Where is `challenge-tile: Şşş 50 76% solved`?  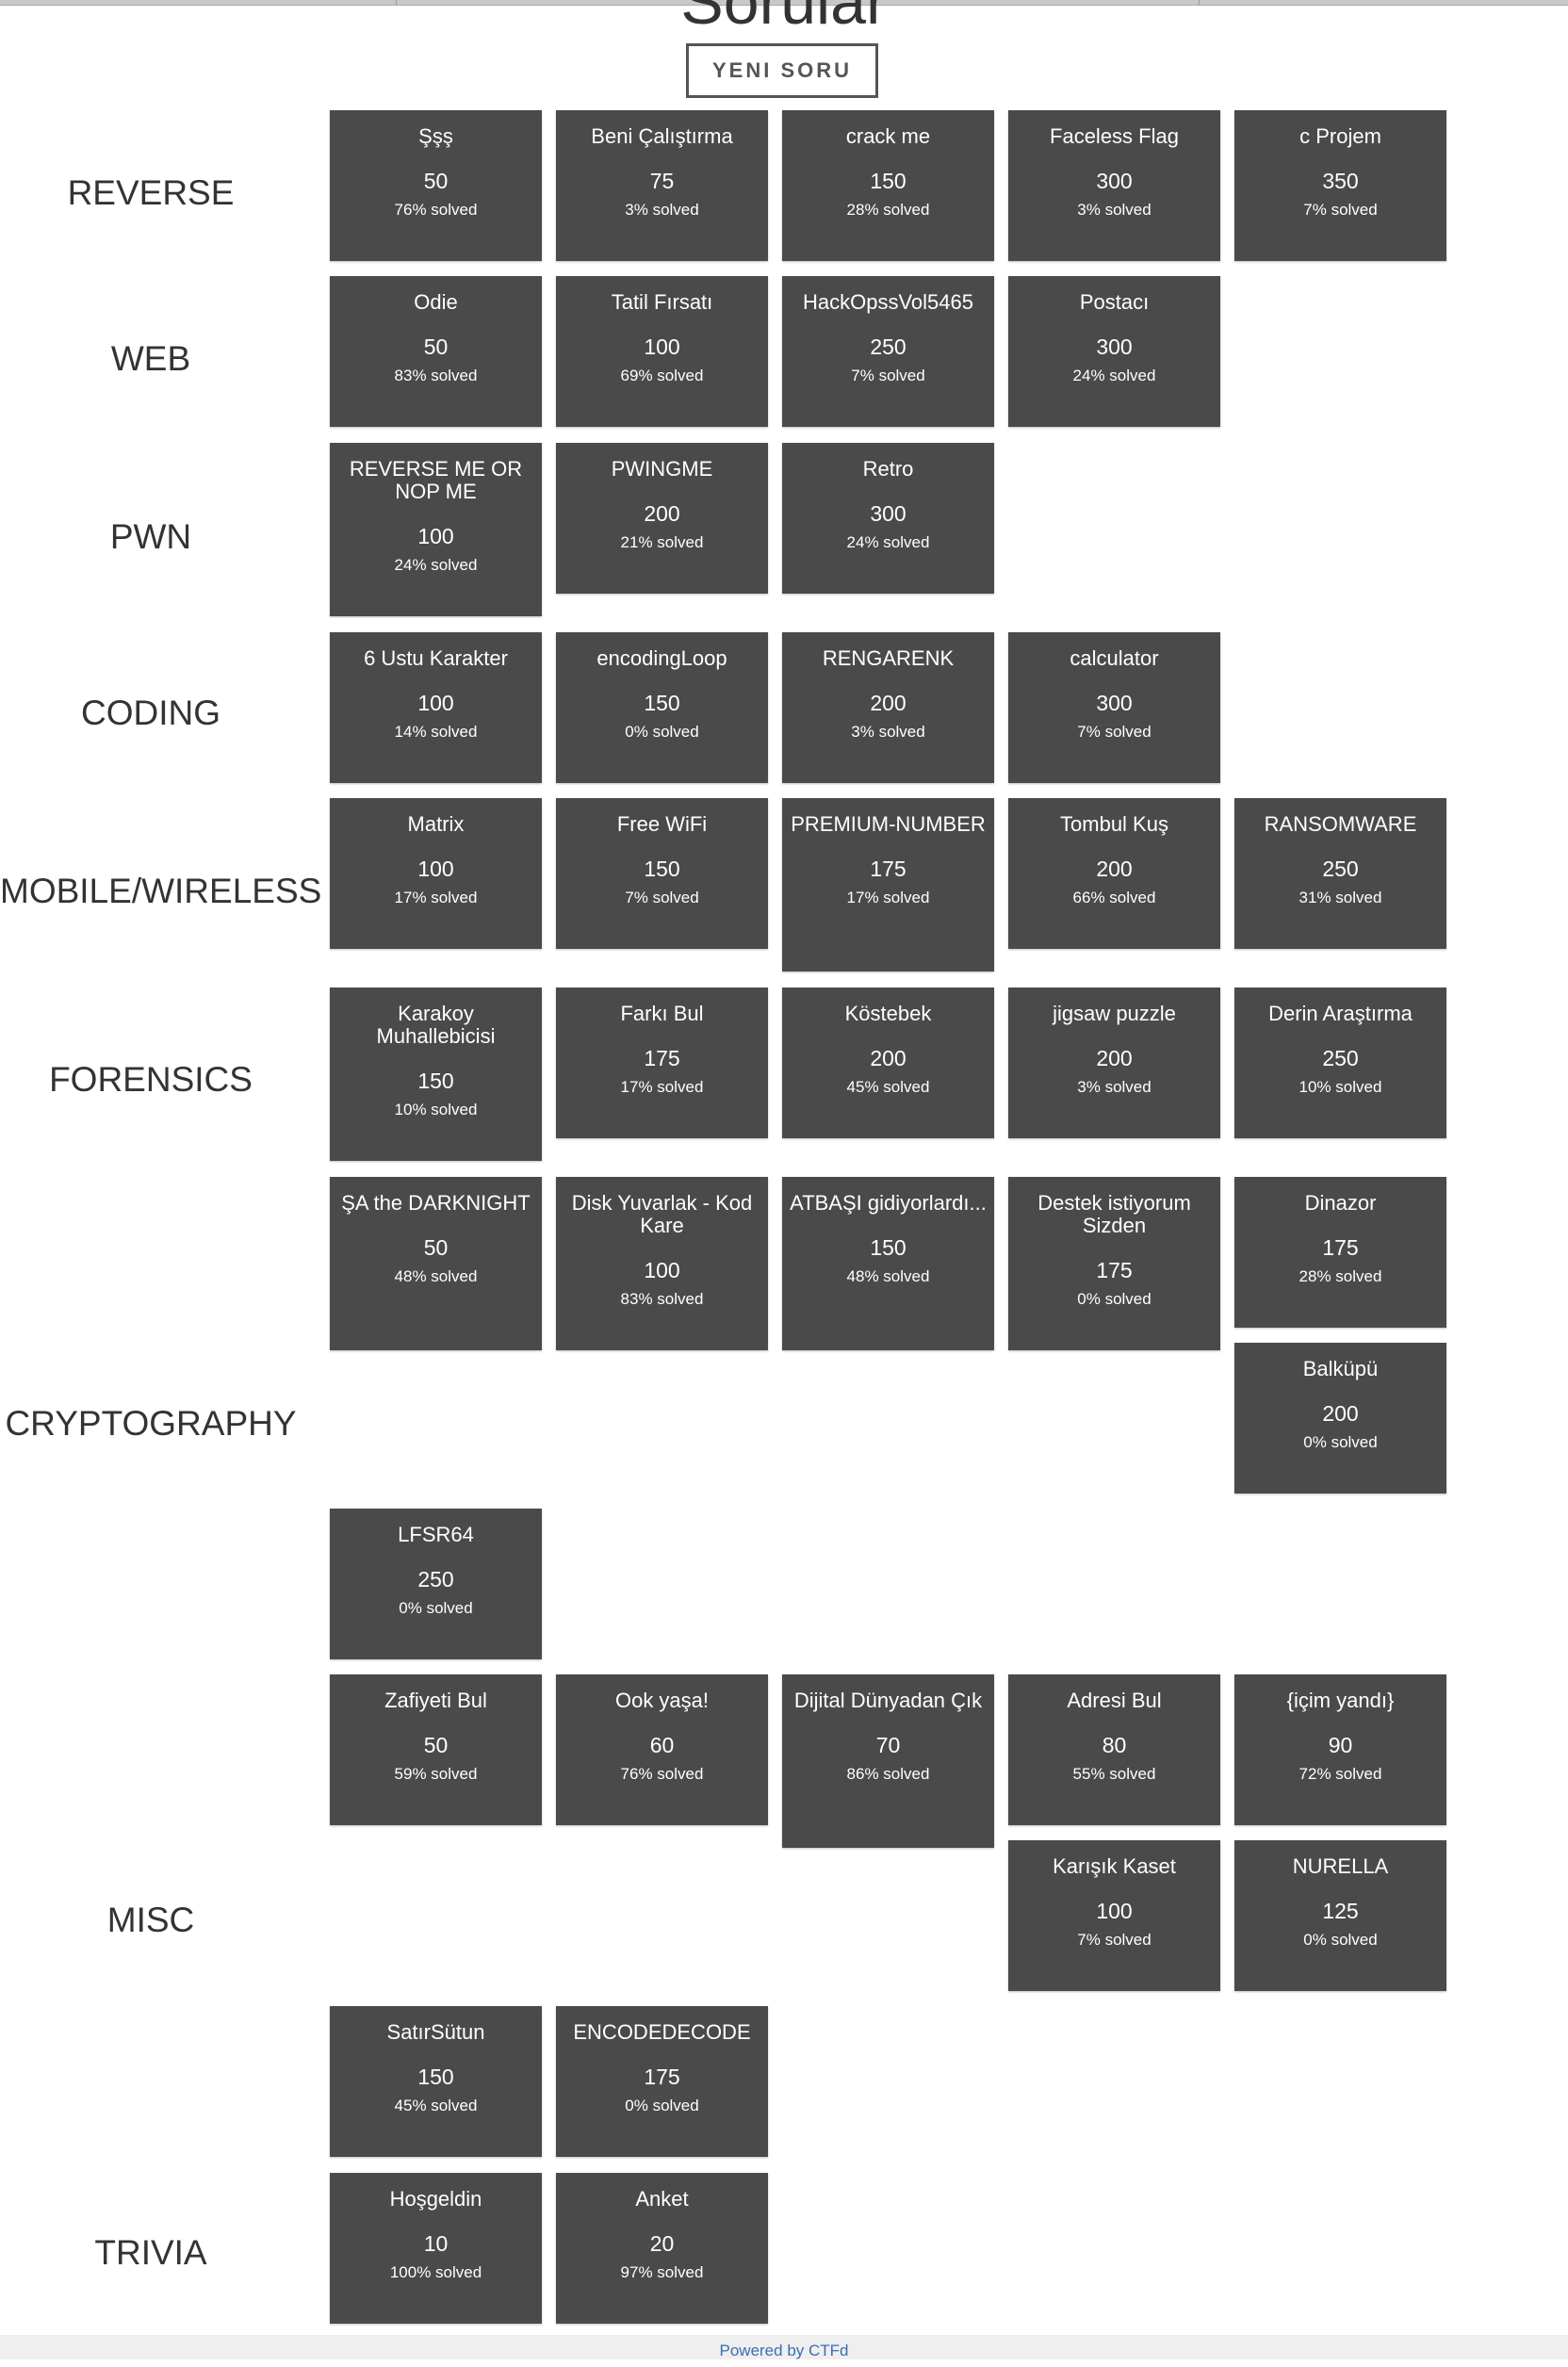 challenge-tile: Şşş 50 76% solved is located at coordinates (436, 186).